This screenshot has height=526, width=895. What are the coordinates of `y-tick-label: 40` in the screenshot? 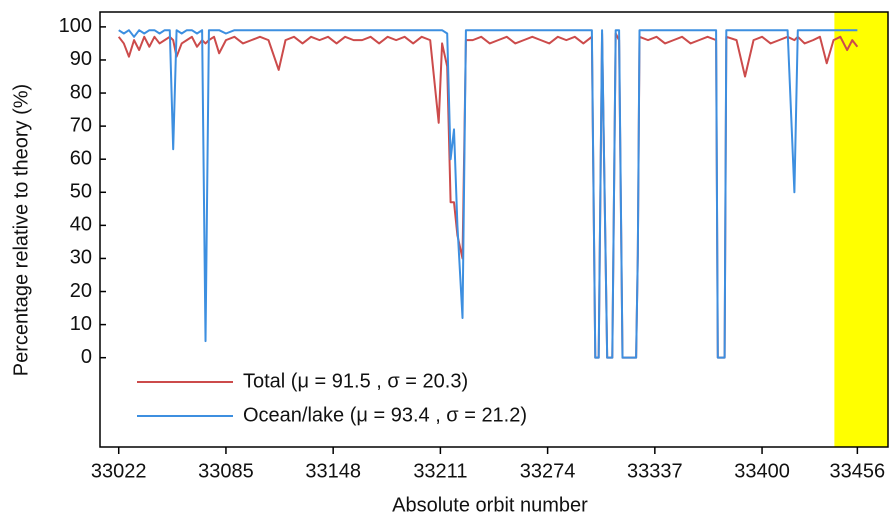 It's located at (81, 225).